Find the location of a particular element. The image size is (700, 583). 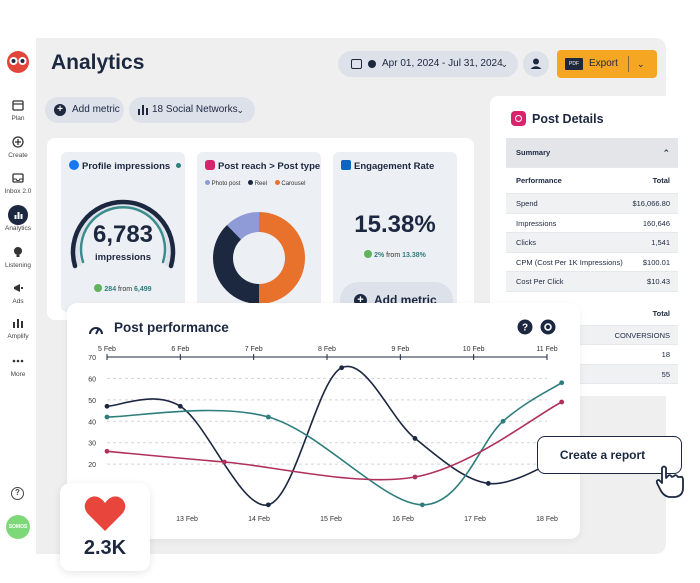

export-button: PDF Export ⌄ is located at coordinates (607, 64).